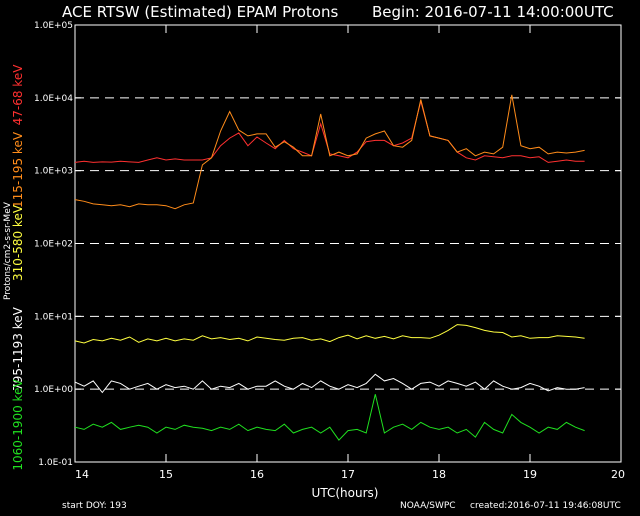 This screenshot has height=516, width=640. I want to click on y-tick-label: 1.0E+05, so click(53, 26).